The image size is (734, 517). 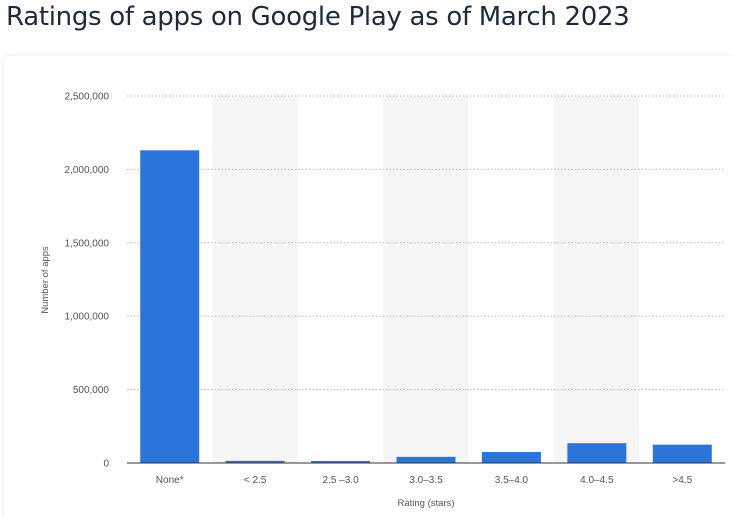 I want to click on x-tick-label: >4.5, so click(x=682, y=480).